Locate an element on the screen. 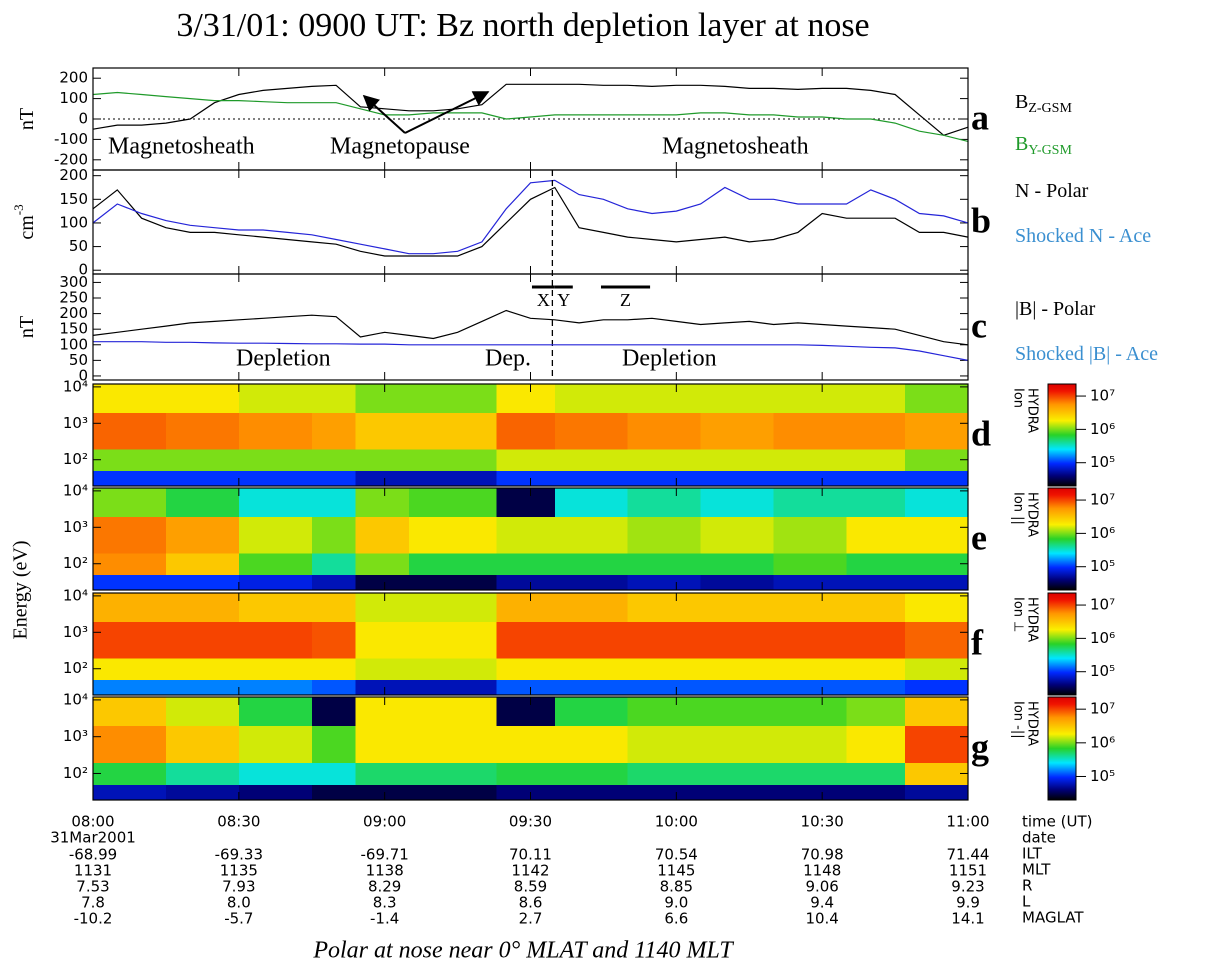  ephemeris-value: 9.9 is located at coordinates (968, 903).